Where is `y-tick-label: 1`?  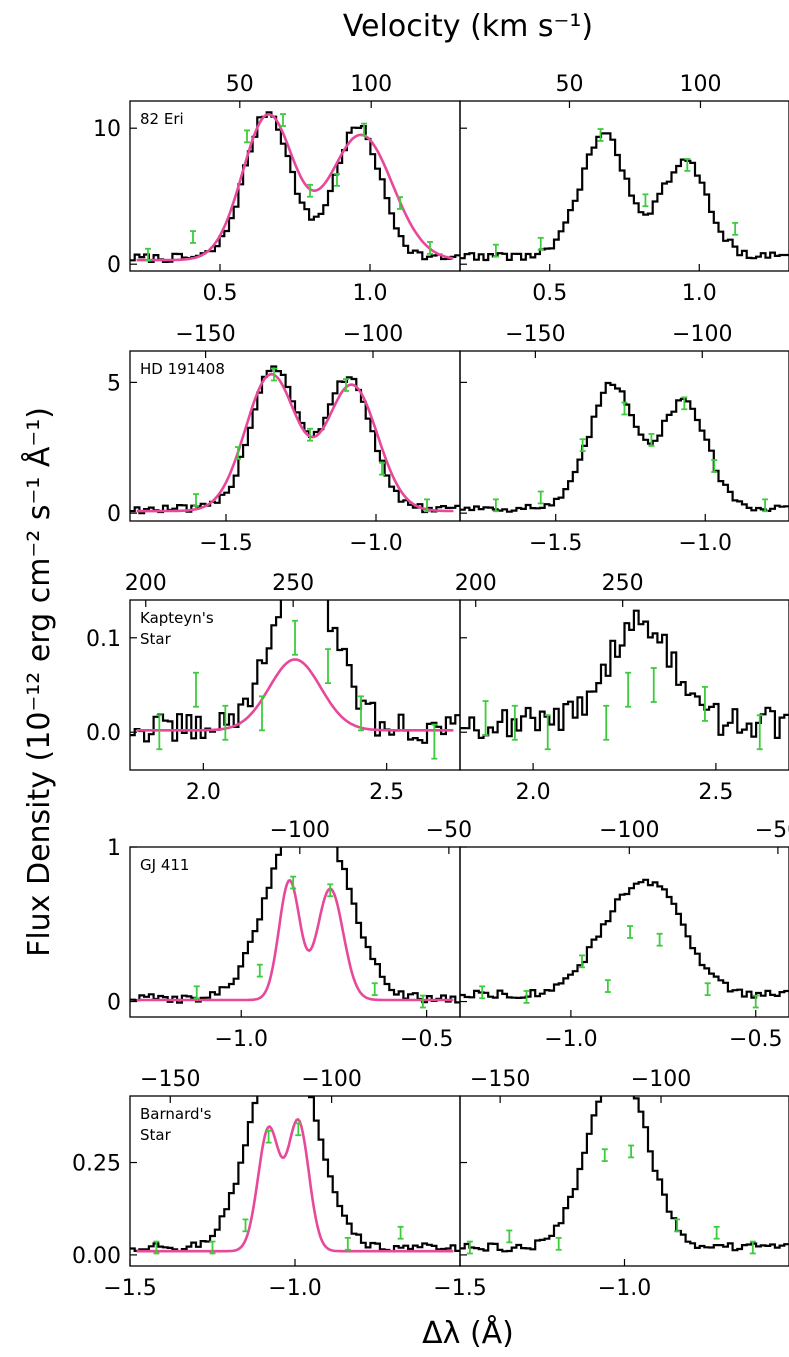
y-tick-label: 1 is located at coordinates (114, 848).